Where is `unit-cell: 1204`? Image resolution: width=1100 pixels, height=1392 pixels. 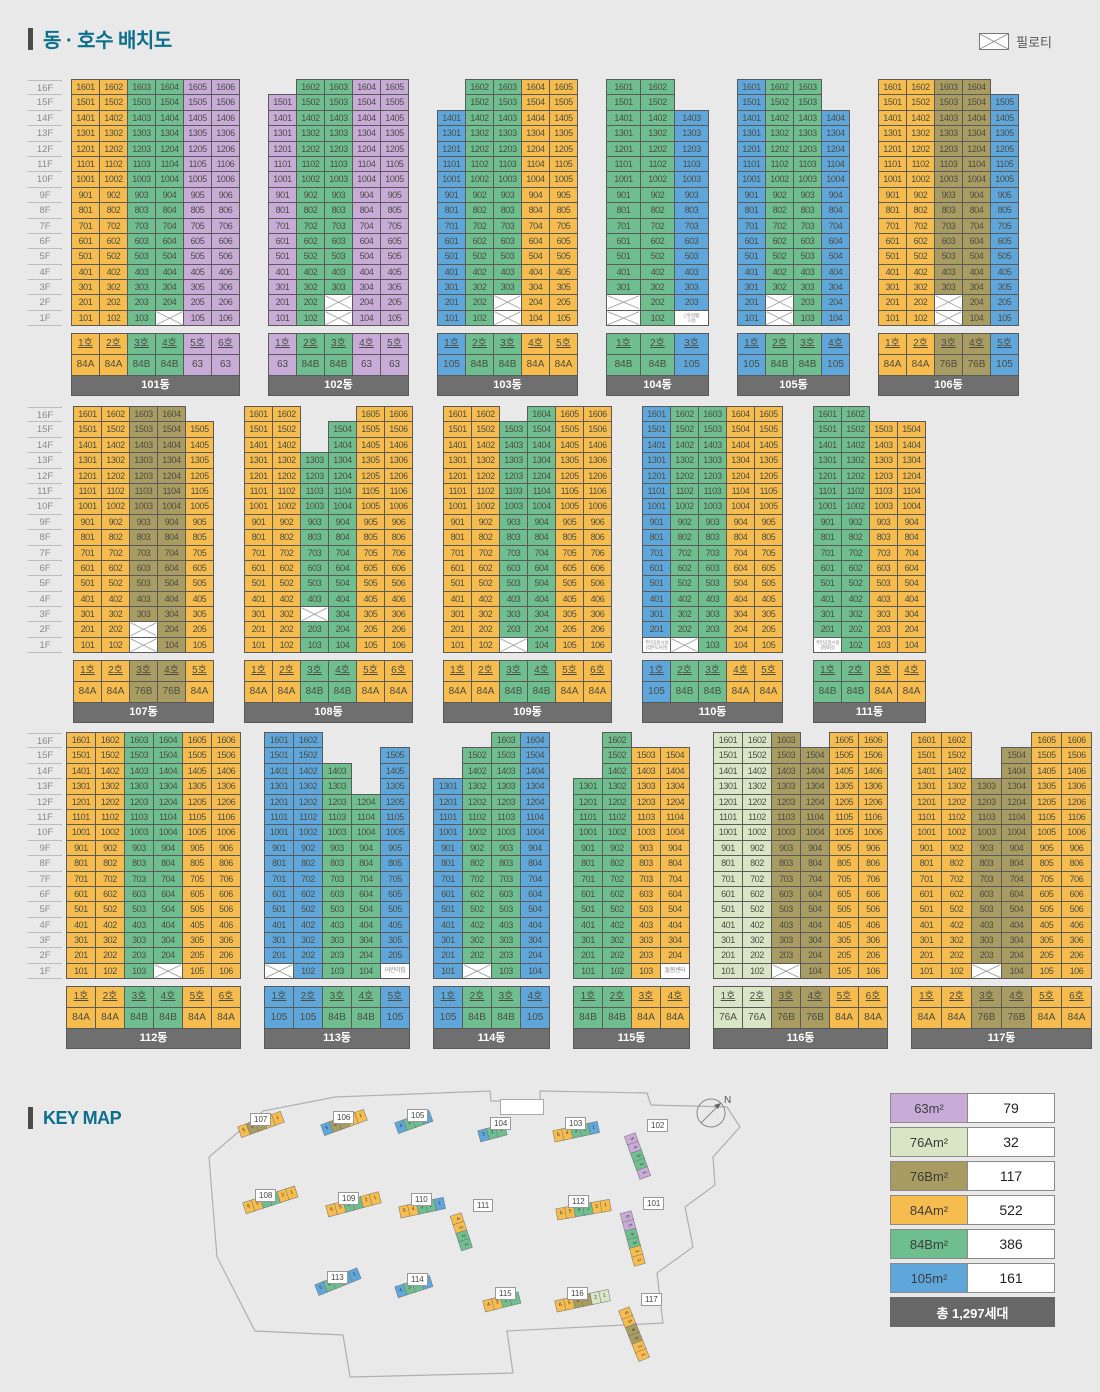
unit-cell: 1204 is located at coordinates (535, 801).